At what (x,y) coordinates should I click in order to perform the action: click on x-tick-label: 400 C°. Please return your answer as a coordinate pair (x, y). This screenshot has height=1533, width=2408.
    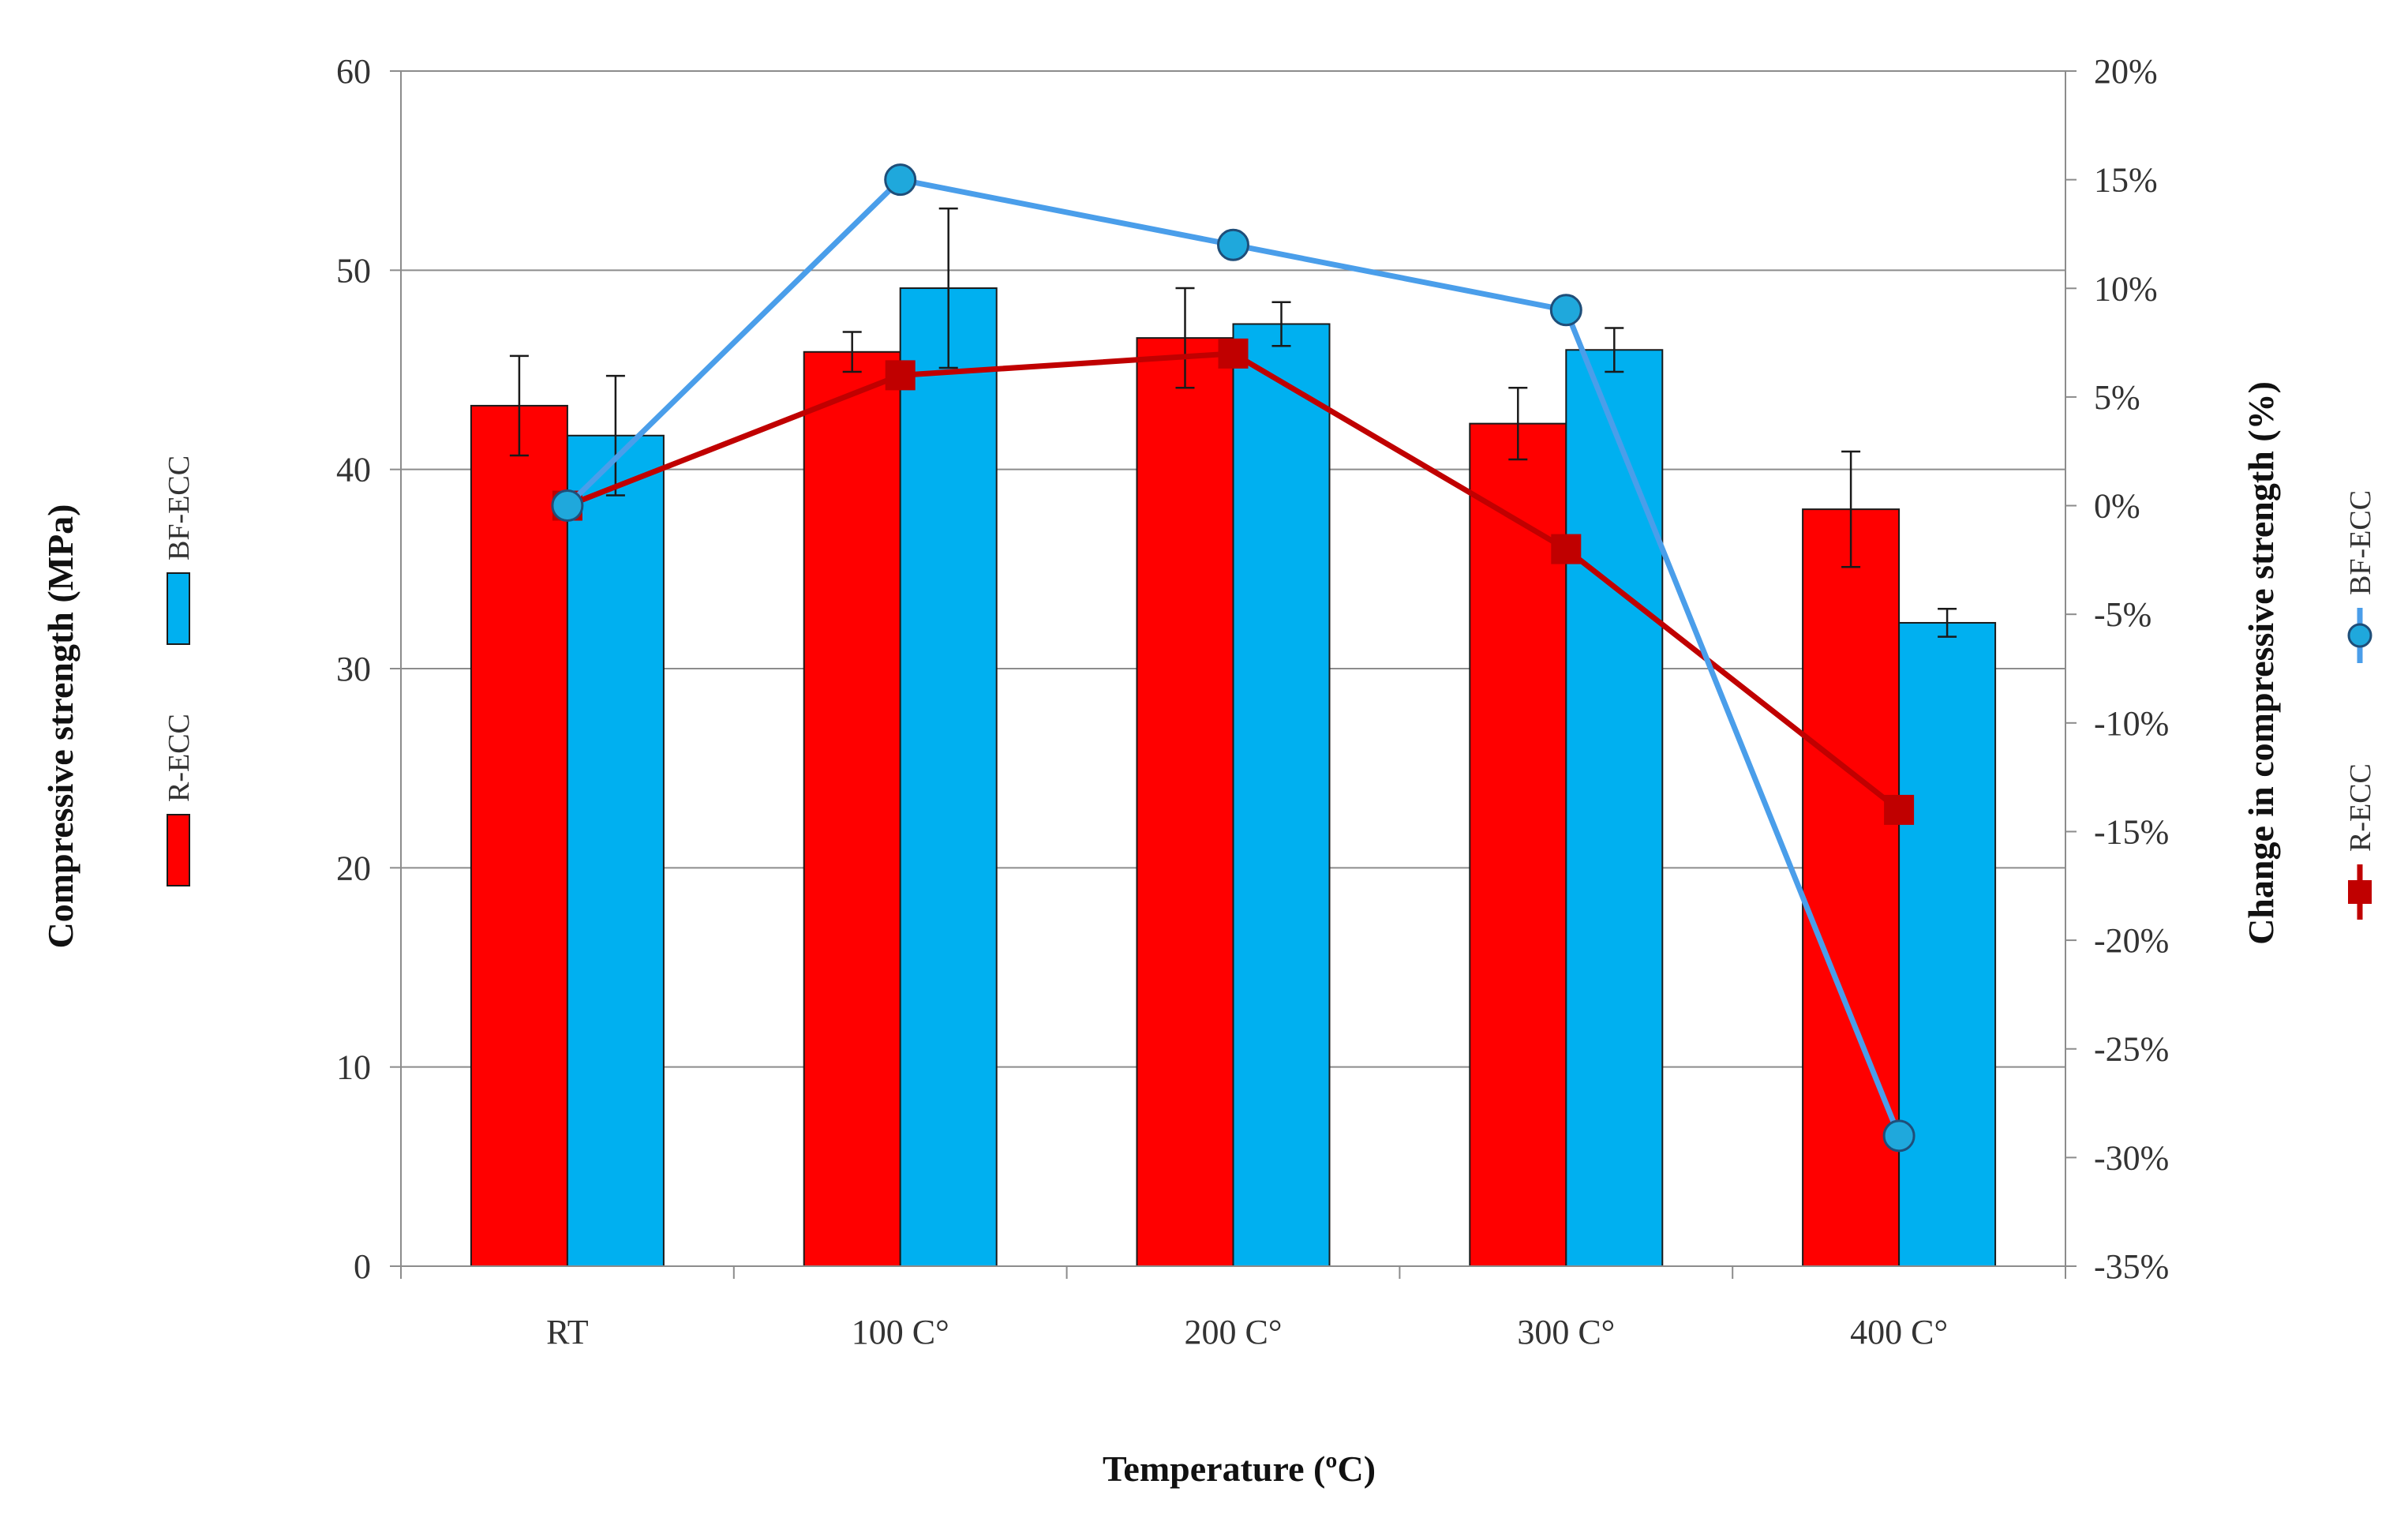
    Looking at the image, I should click on (1899, 1332).